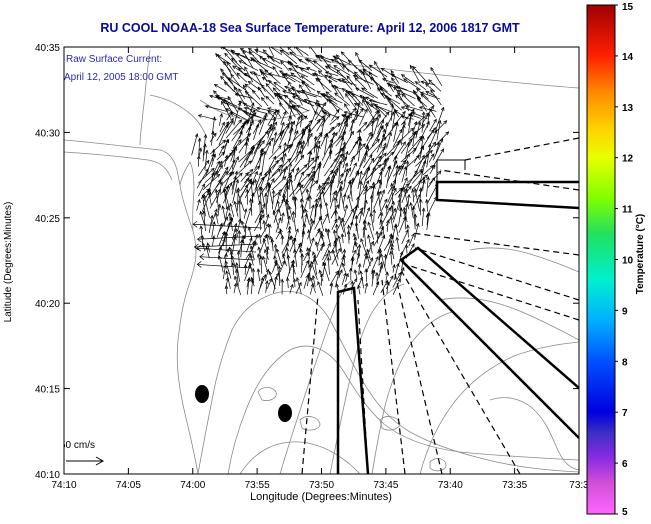  Describe the element at coordinates (625, 413) in the screenshot. I see `colorbar-tick-label: 7` at that location.